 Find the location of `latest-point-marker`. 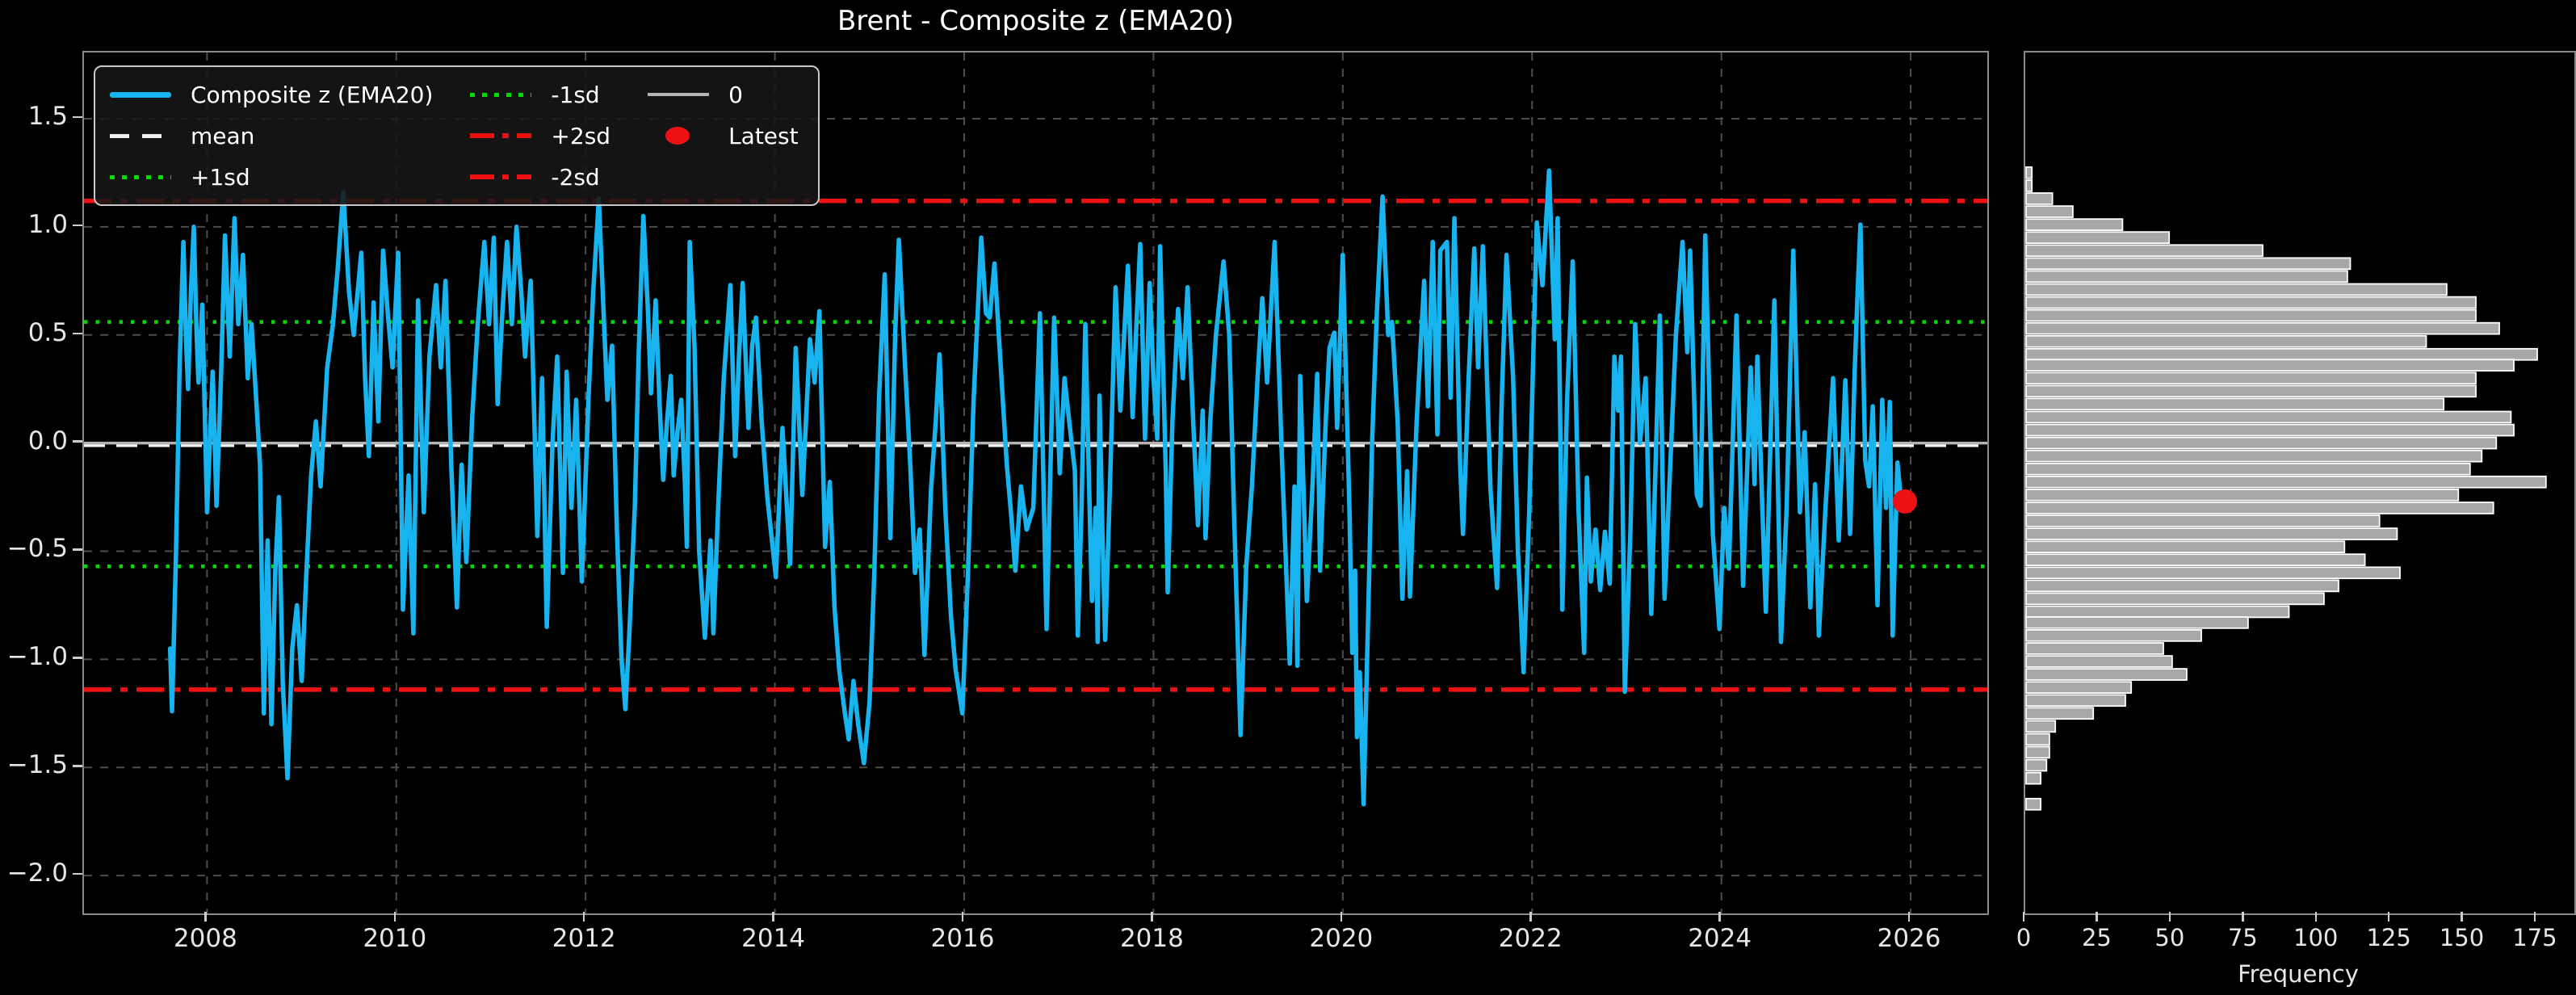

latest-point-marker is located at coordinates (1905, 501).